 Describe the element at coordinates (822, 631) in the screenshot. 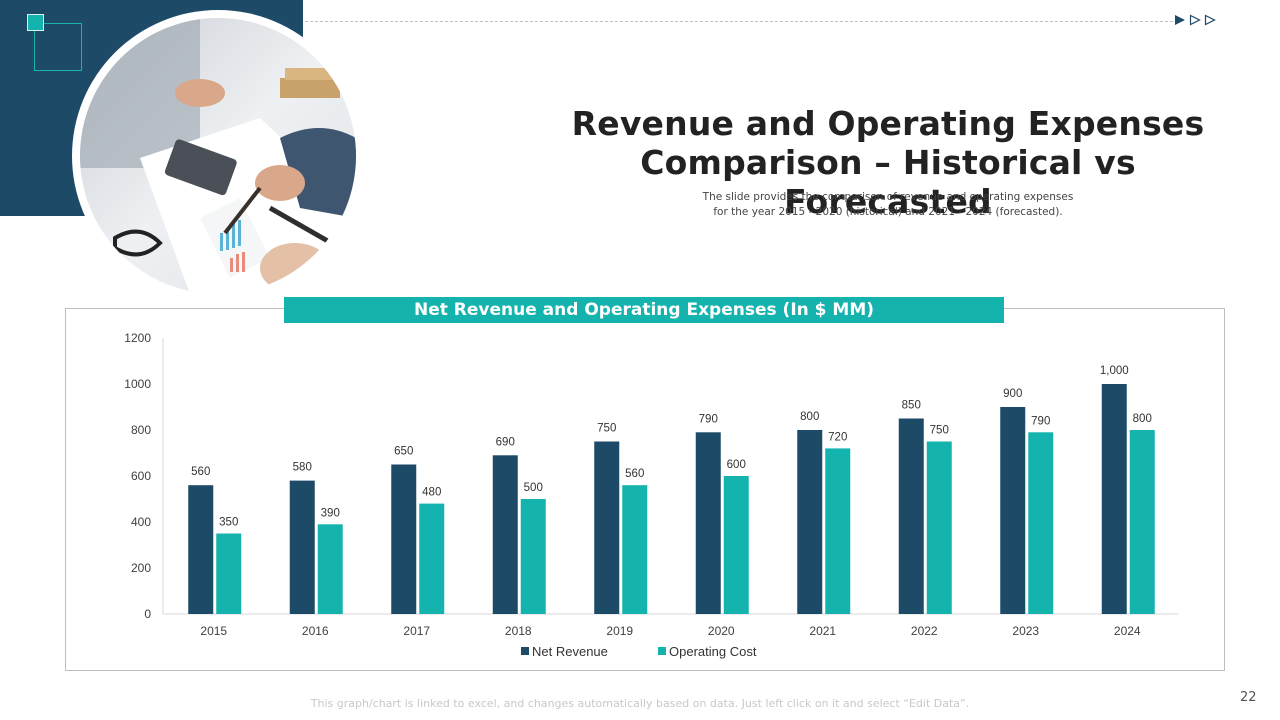

I see `x-tick-label: 2021` at that location.